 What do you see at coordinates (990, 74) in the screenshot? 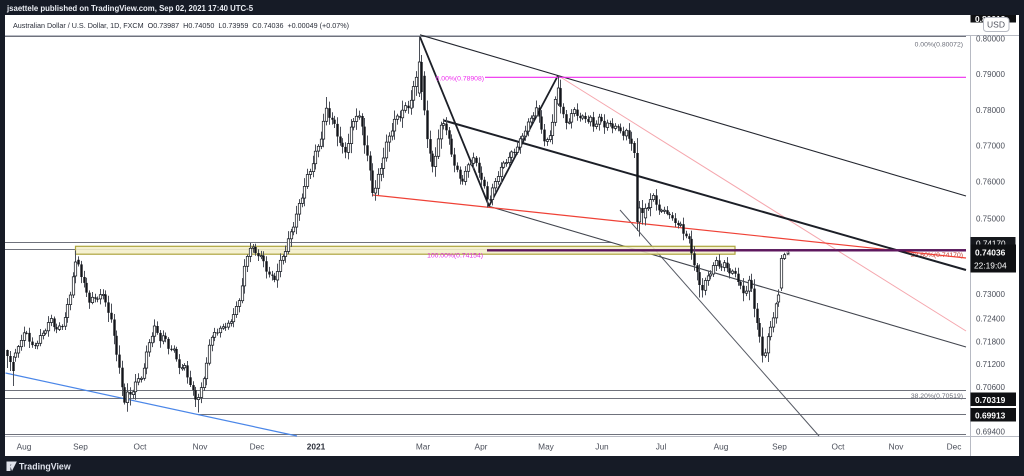
I see `svg-text: 0.79000` at bounding box center [990, 74].